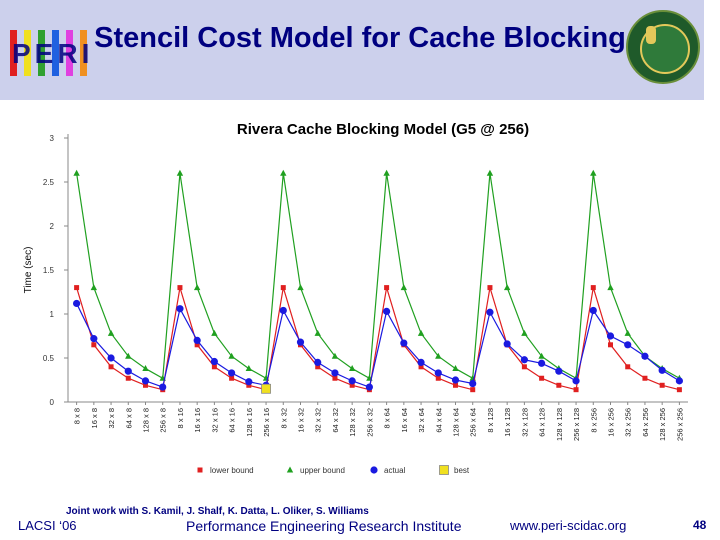  I want to click on x-tick-label: 256 x 128, so click(576, 424).